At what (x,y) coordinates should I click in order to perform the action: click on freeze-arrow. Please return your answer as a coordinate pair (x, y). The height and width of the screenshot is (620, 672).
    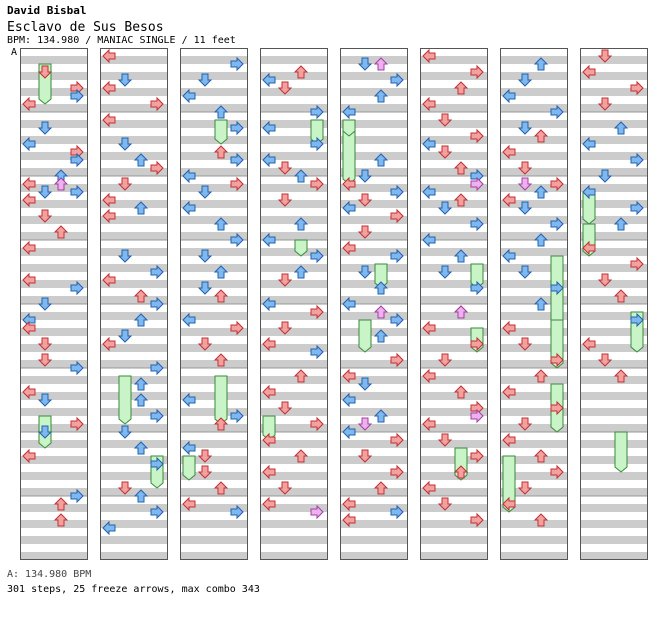
    Looking at the image, I should click on (221, 400).